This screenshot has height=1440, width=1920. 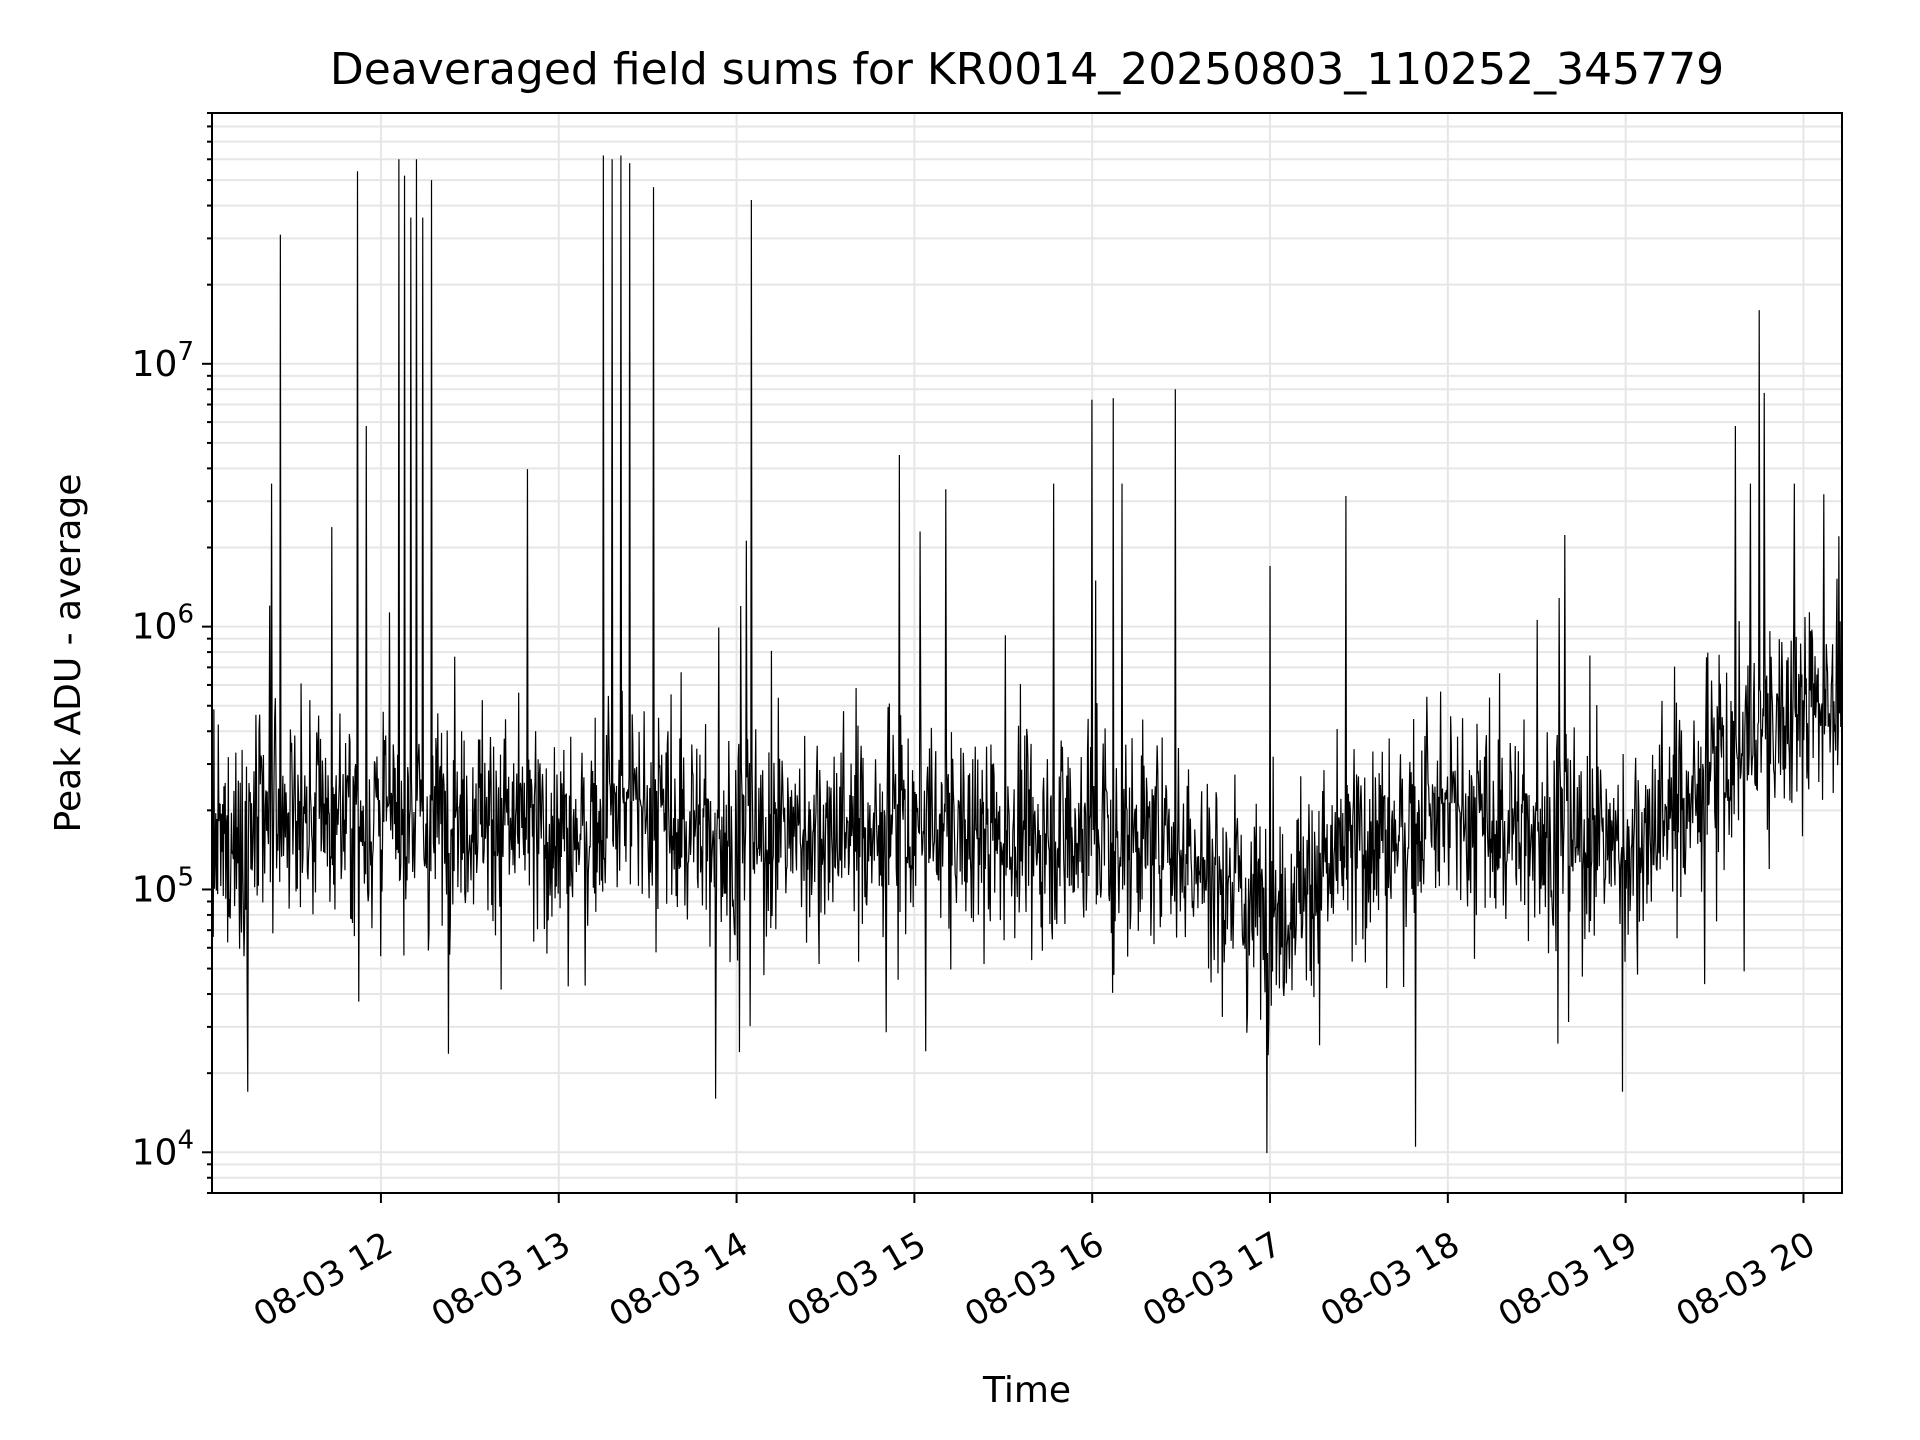 I want to click on y-tick-label: 10⁴, so click(x=163, y=1149).